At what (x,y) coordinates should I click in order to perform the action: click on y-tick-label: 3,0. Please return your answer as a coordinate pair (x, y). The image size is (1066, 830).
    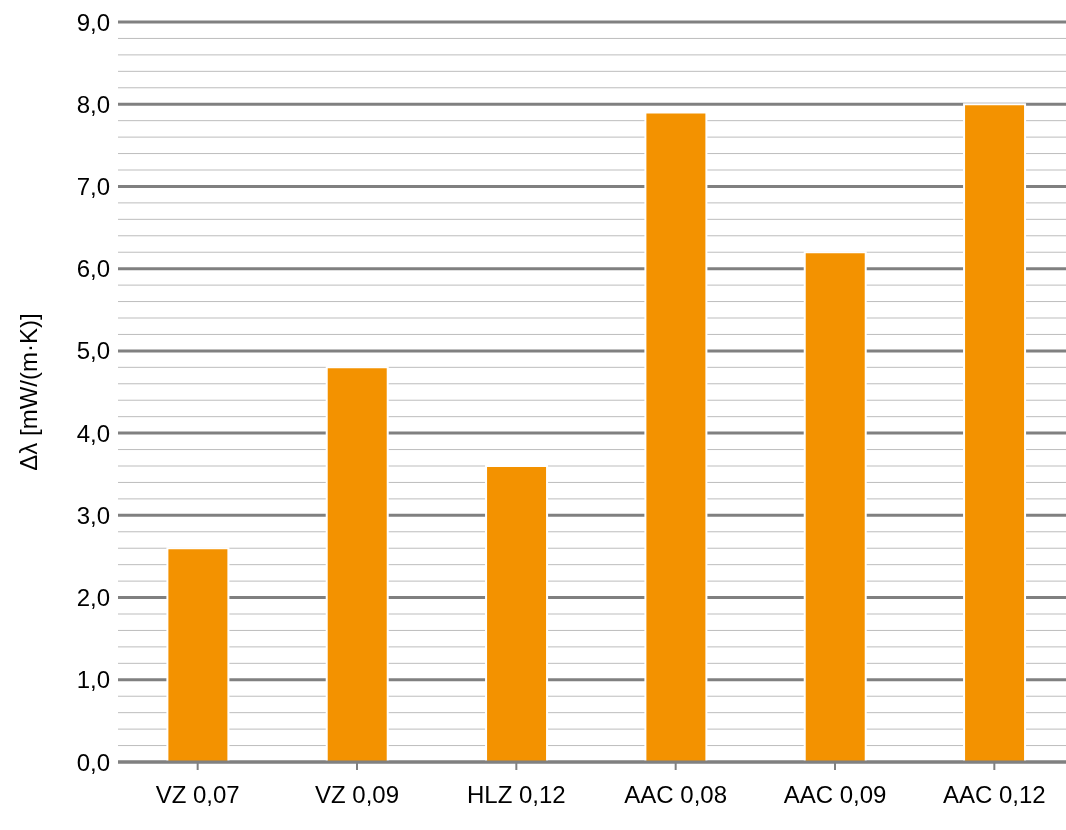
    Looking at the image, I should click on (93, 515).